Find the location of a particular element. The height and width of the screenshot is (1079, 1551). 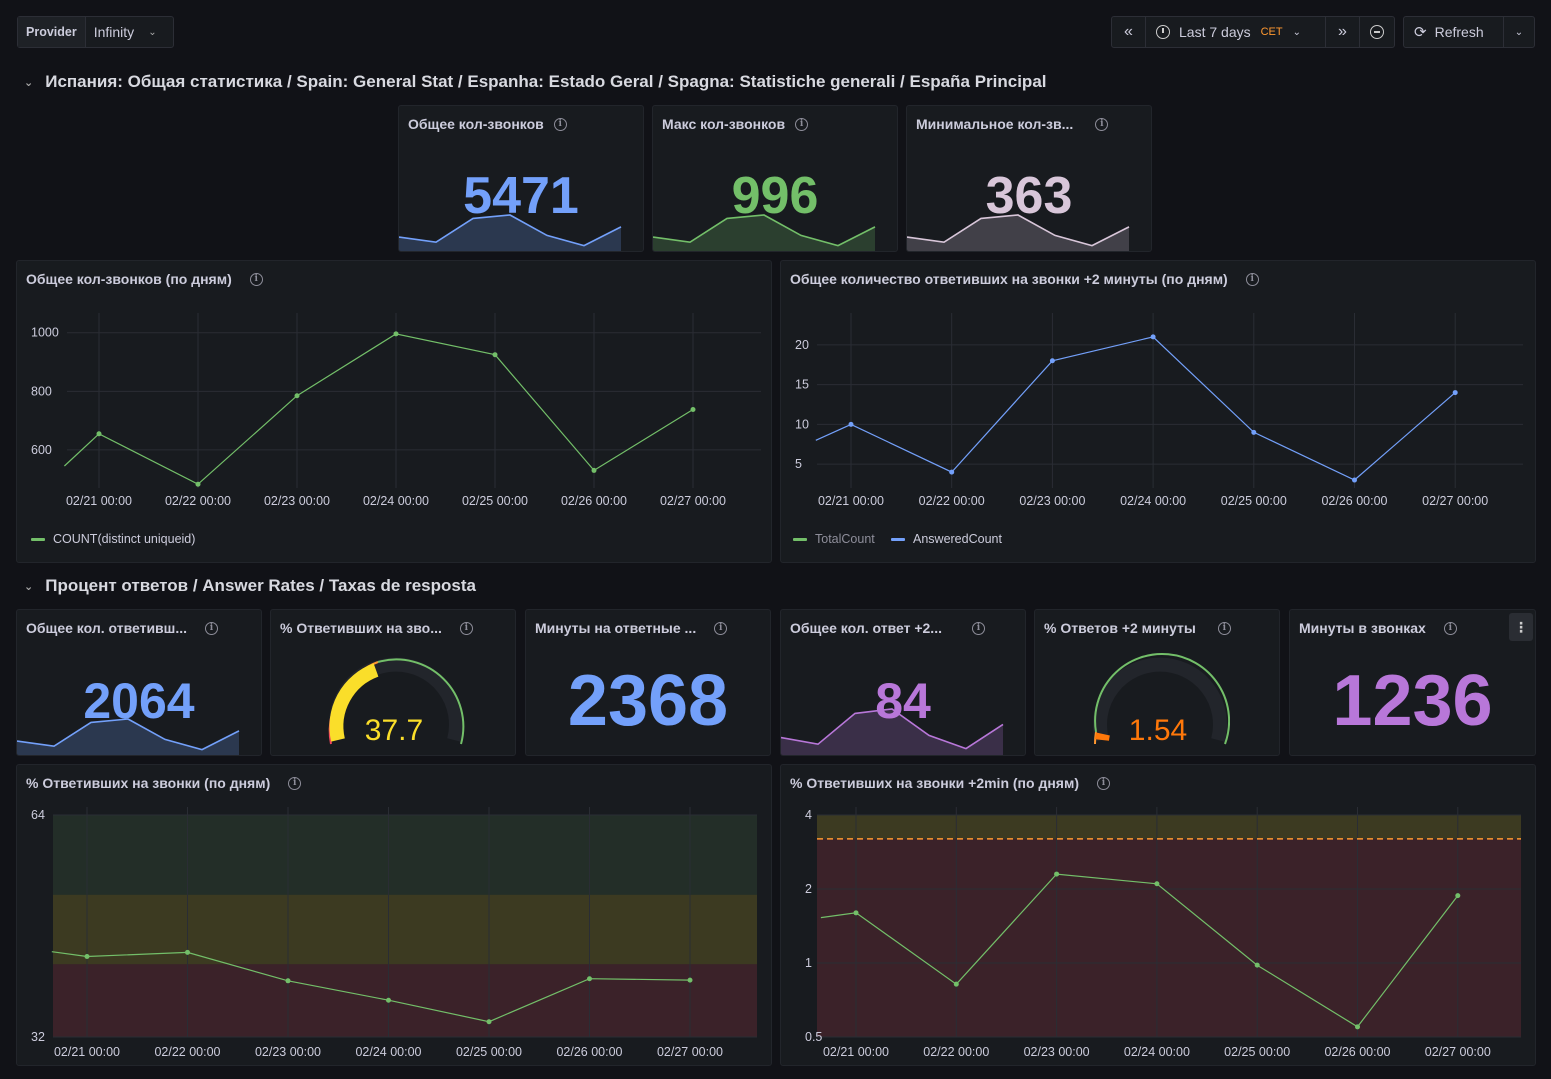

gauge: 37.7 is located at coordinates (396, 702).